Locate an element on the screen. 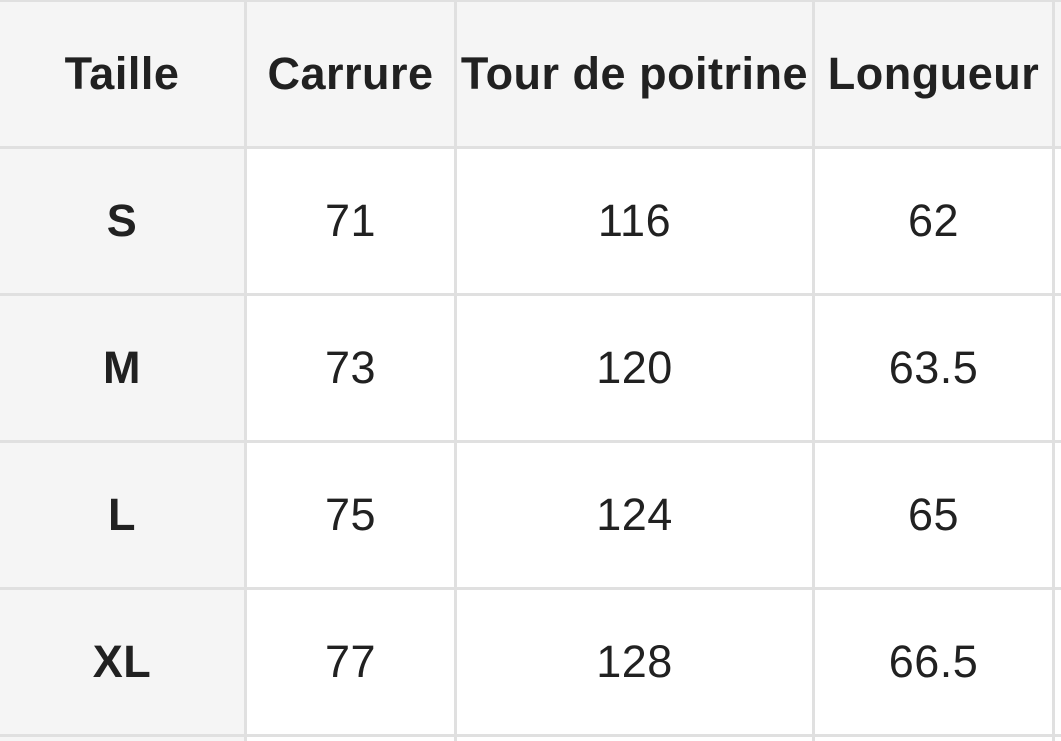 The image size is (1061, 741). row-label-s: S is located at coordinates (123, 222).